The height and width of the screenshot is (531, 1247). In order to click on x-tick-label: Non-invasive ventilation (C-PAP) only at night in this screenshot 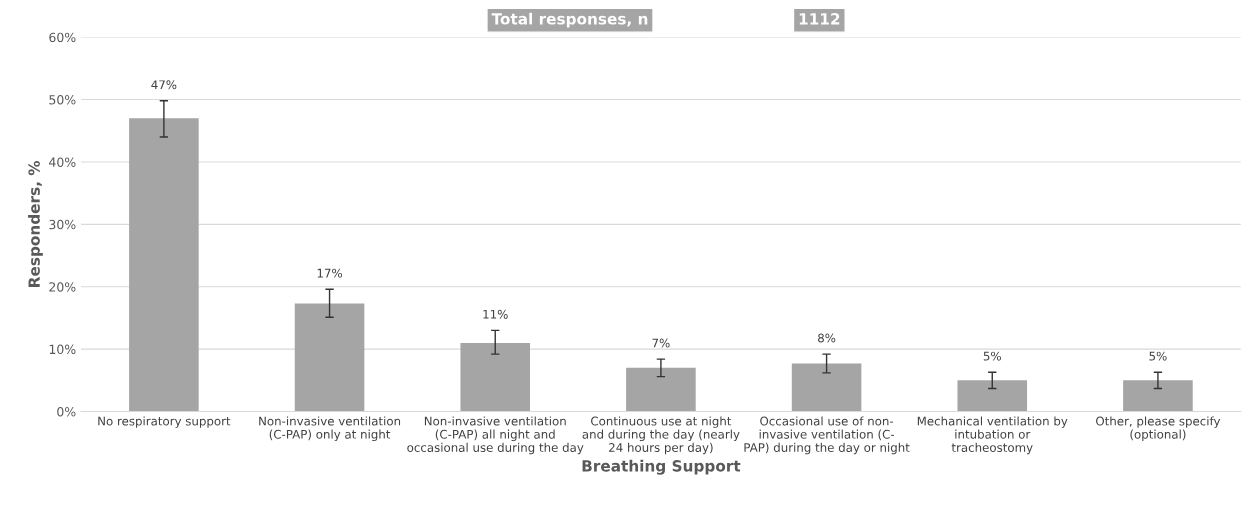, I will do `click(330, 429)`.